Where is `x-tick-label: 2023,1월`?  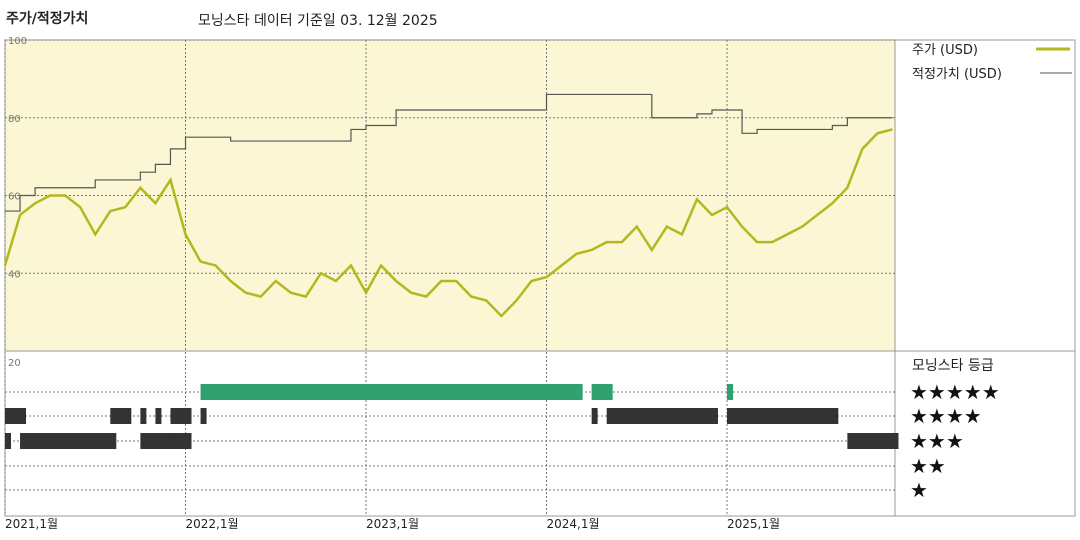
x-tick-label: 2023,1월 is located at coordinates (392, 524).